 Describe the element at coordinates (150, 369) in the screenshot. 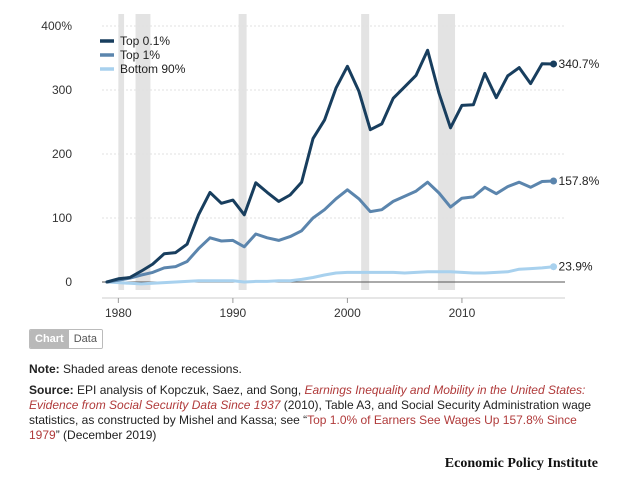

I see `note-text: Shaded areas denote recessions.` at that location.